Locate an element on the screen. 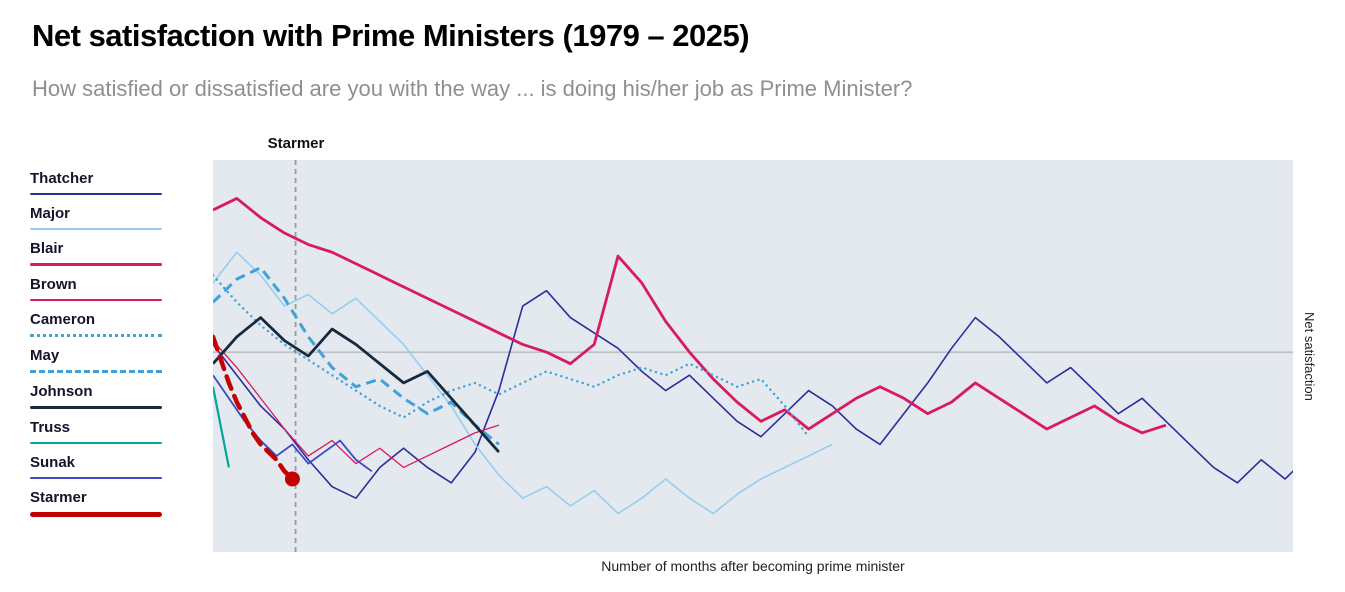 The height and width of the screenshot is (592, 1345). y-axis-label: Net satisfaction is located at coordinates (1309, 356).